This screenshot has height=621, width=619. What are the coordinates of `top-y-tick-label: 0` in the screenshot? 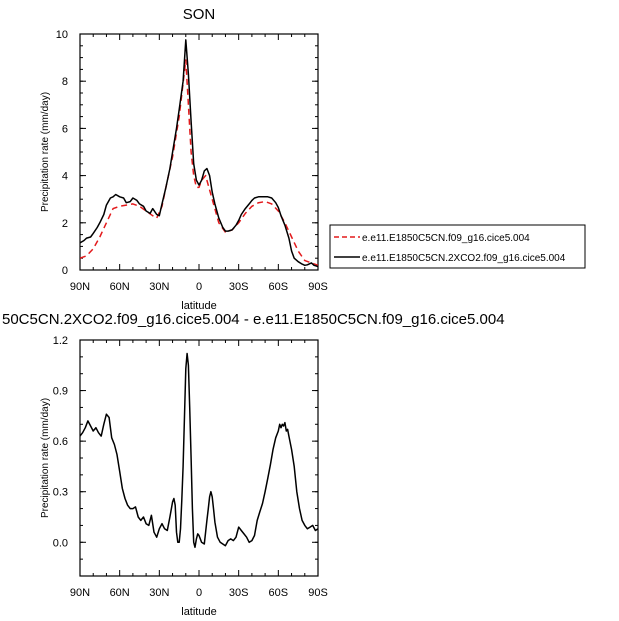 It's located at (65, 271).